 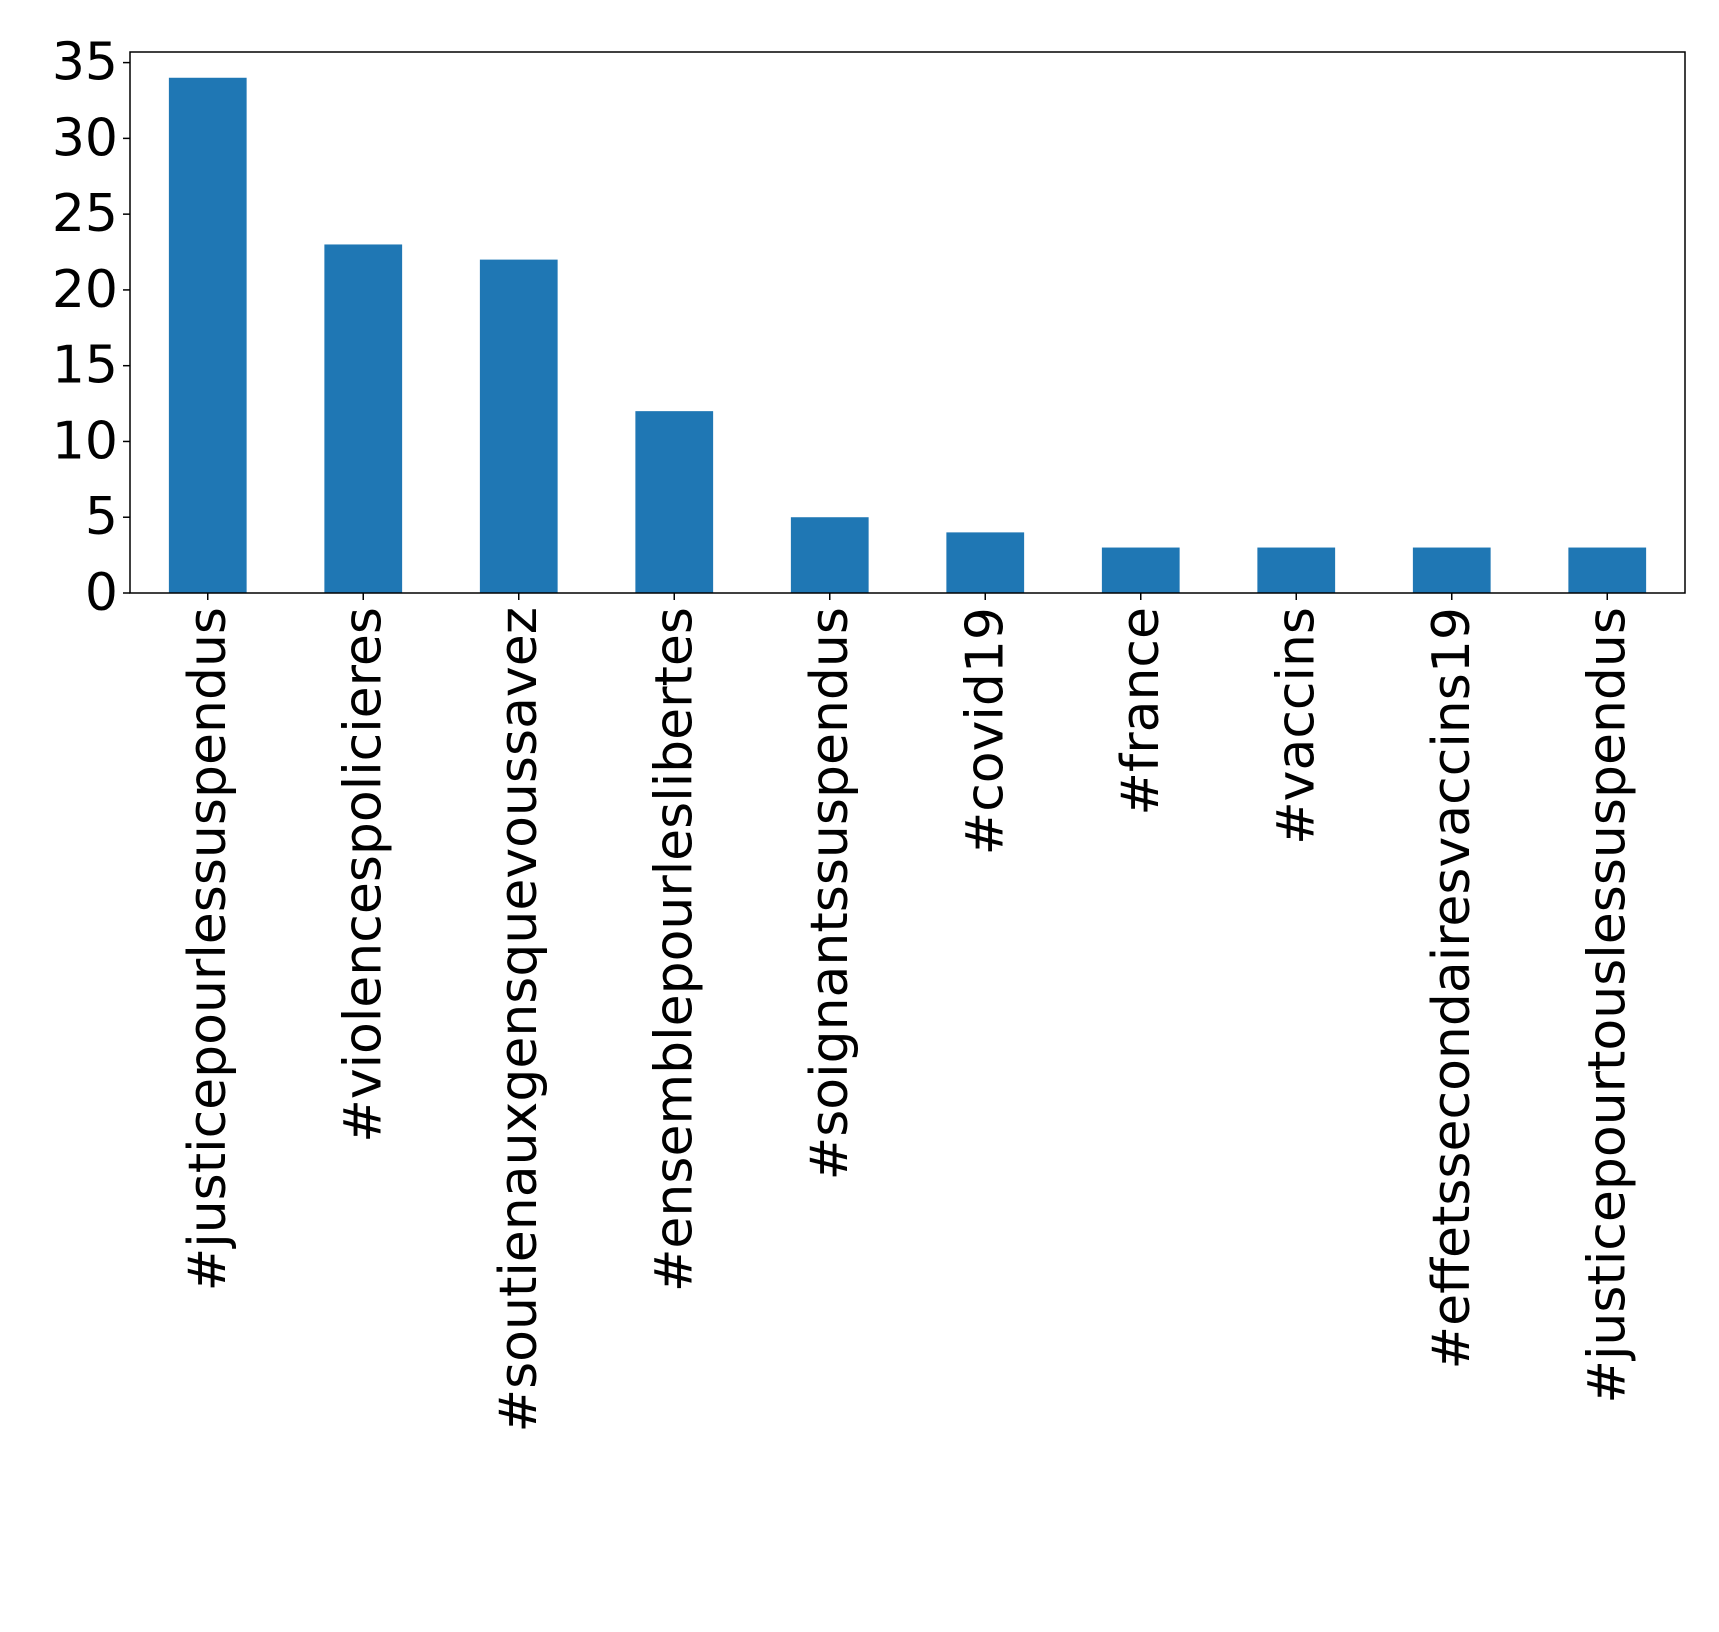 What do you see at coordinates (674, 949) in the screenshot?
I see `x-tick-label: #ensemblepourleslibertes` at bounding box center [674, 949].